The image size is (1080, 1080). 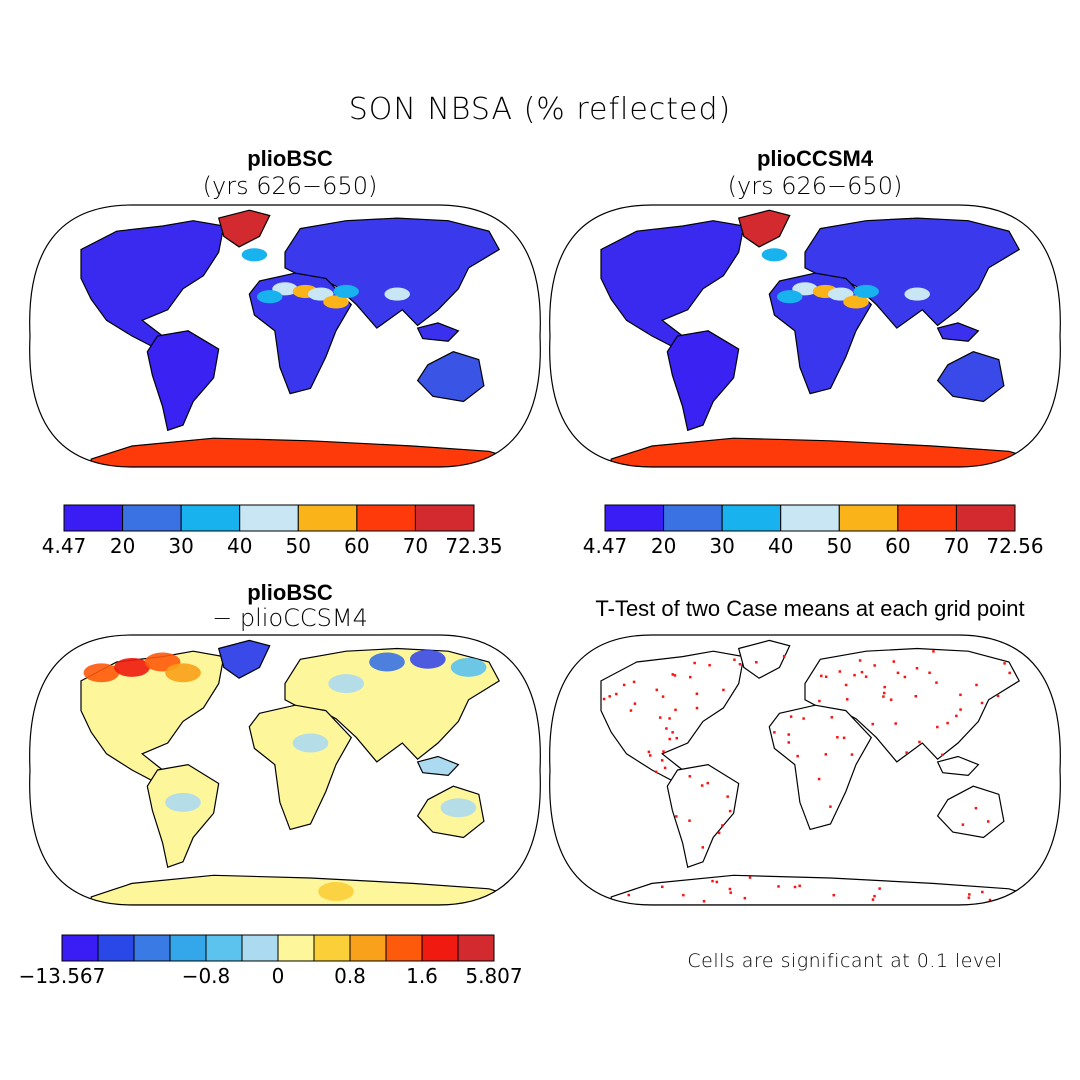 What do you see at coordinates (970, 377) in the screenshot?
I see `australia-landmass` at bounding box center [970, 377].